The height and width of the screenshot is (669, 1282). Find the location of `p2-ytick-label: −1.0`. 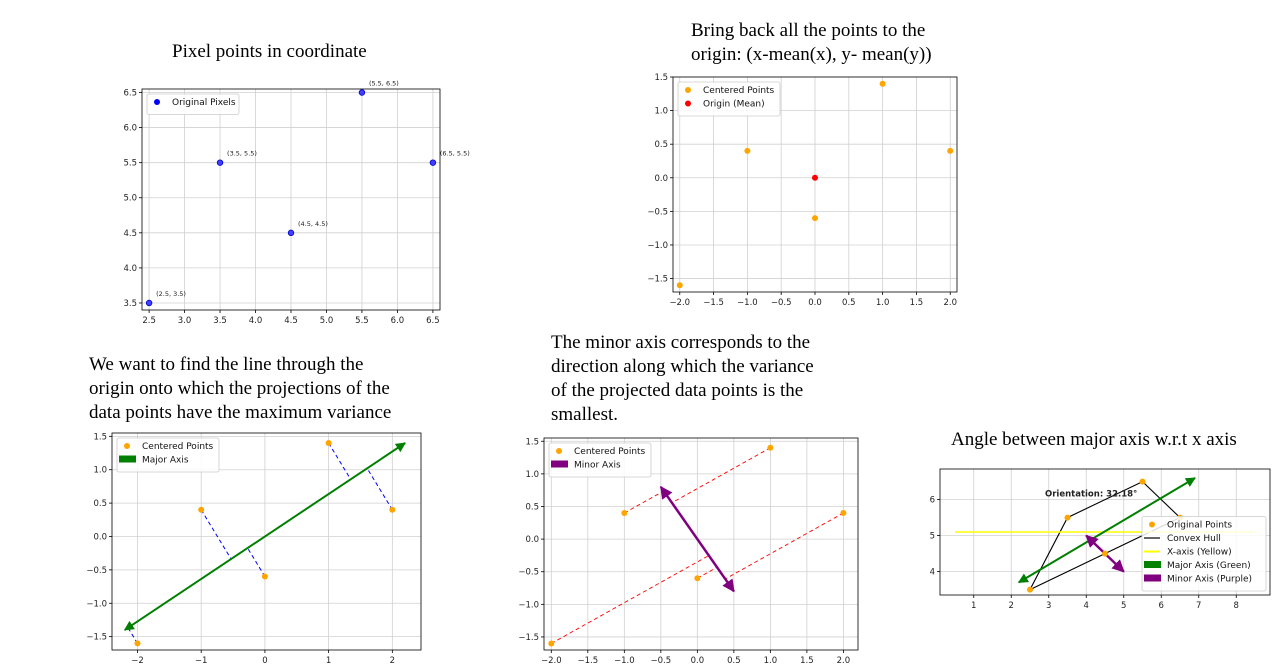

p2-ytick-label: −1.0 is located at coordinates (657, 246).